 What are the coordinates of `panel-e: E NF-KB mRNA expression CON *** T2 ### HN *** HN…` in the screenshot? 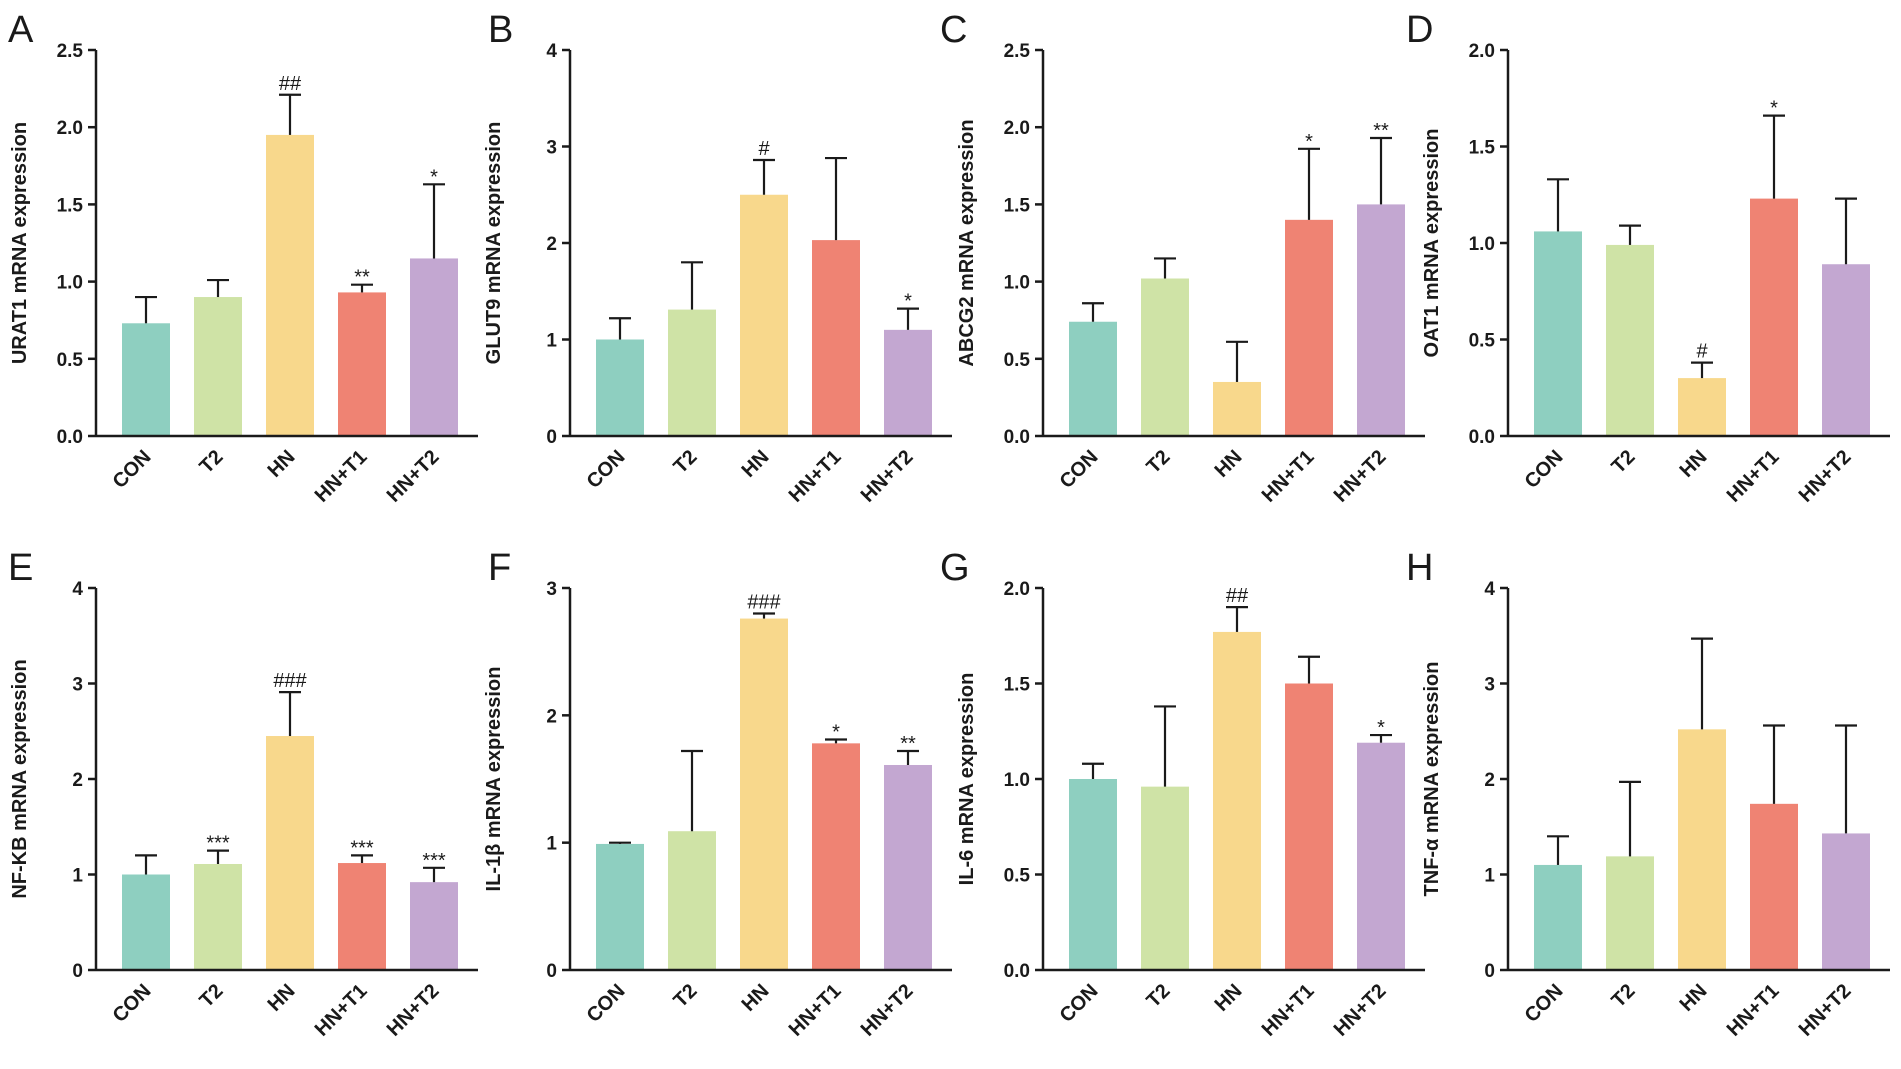 It's located at (243, 794).